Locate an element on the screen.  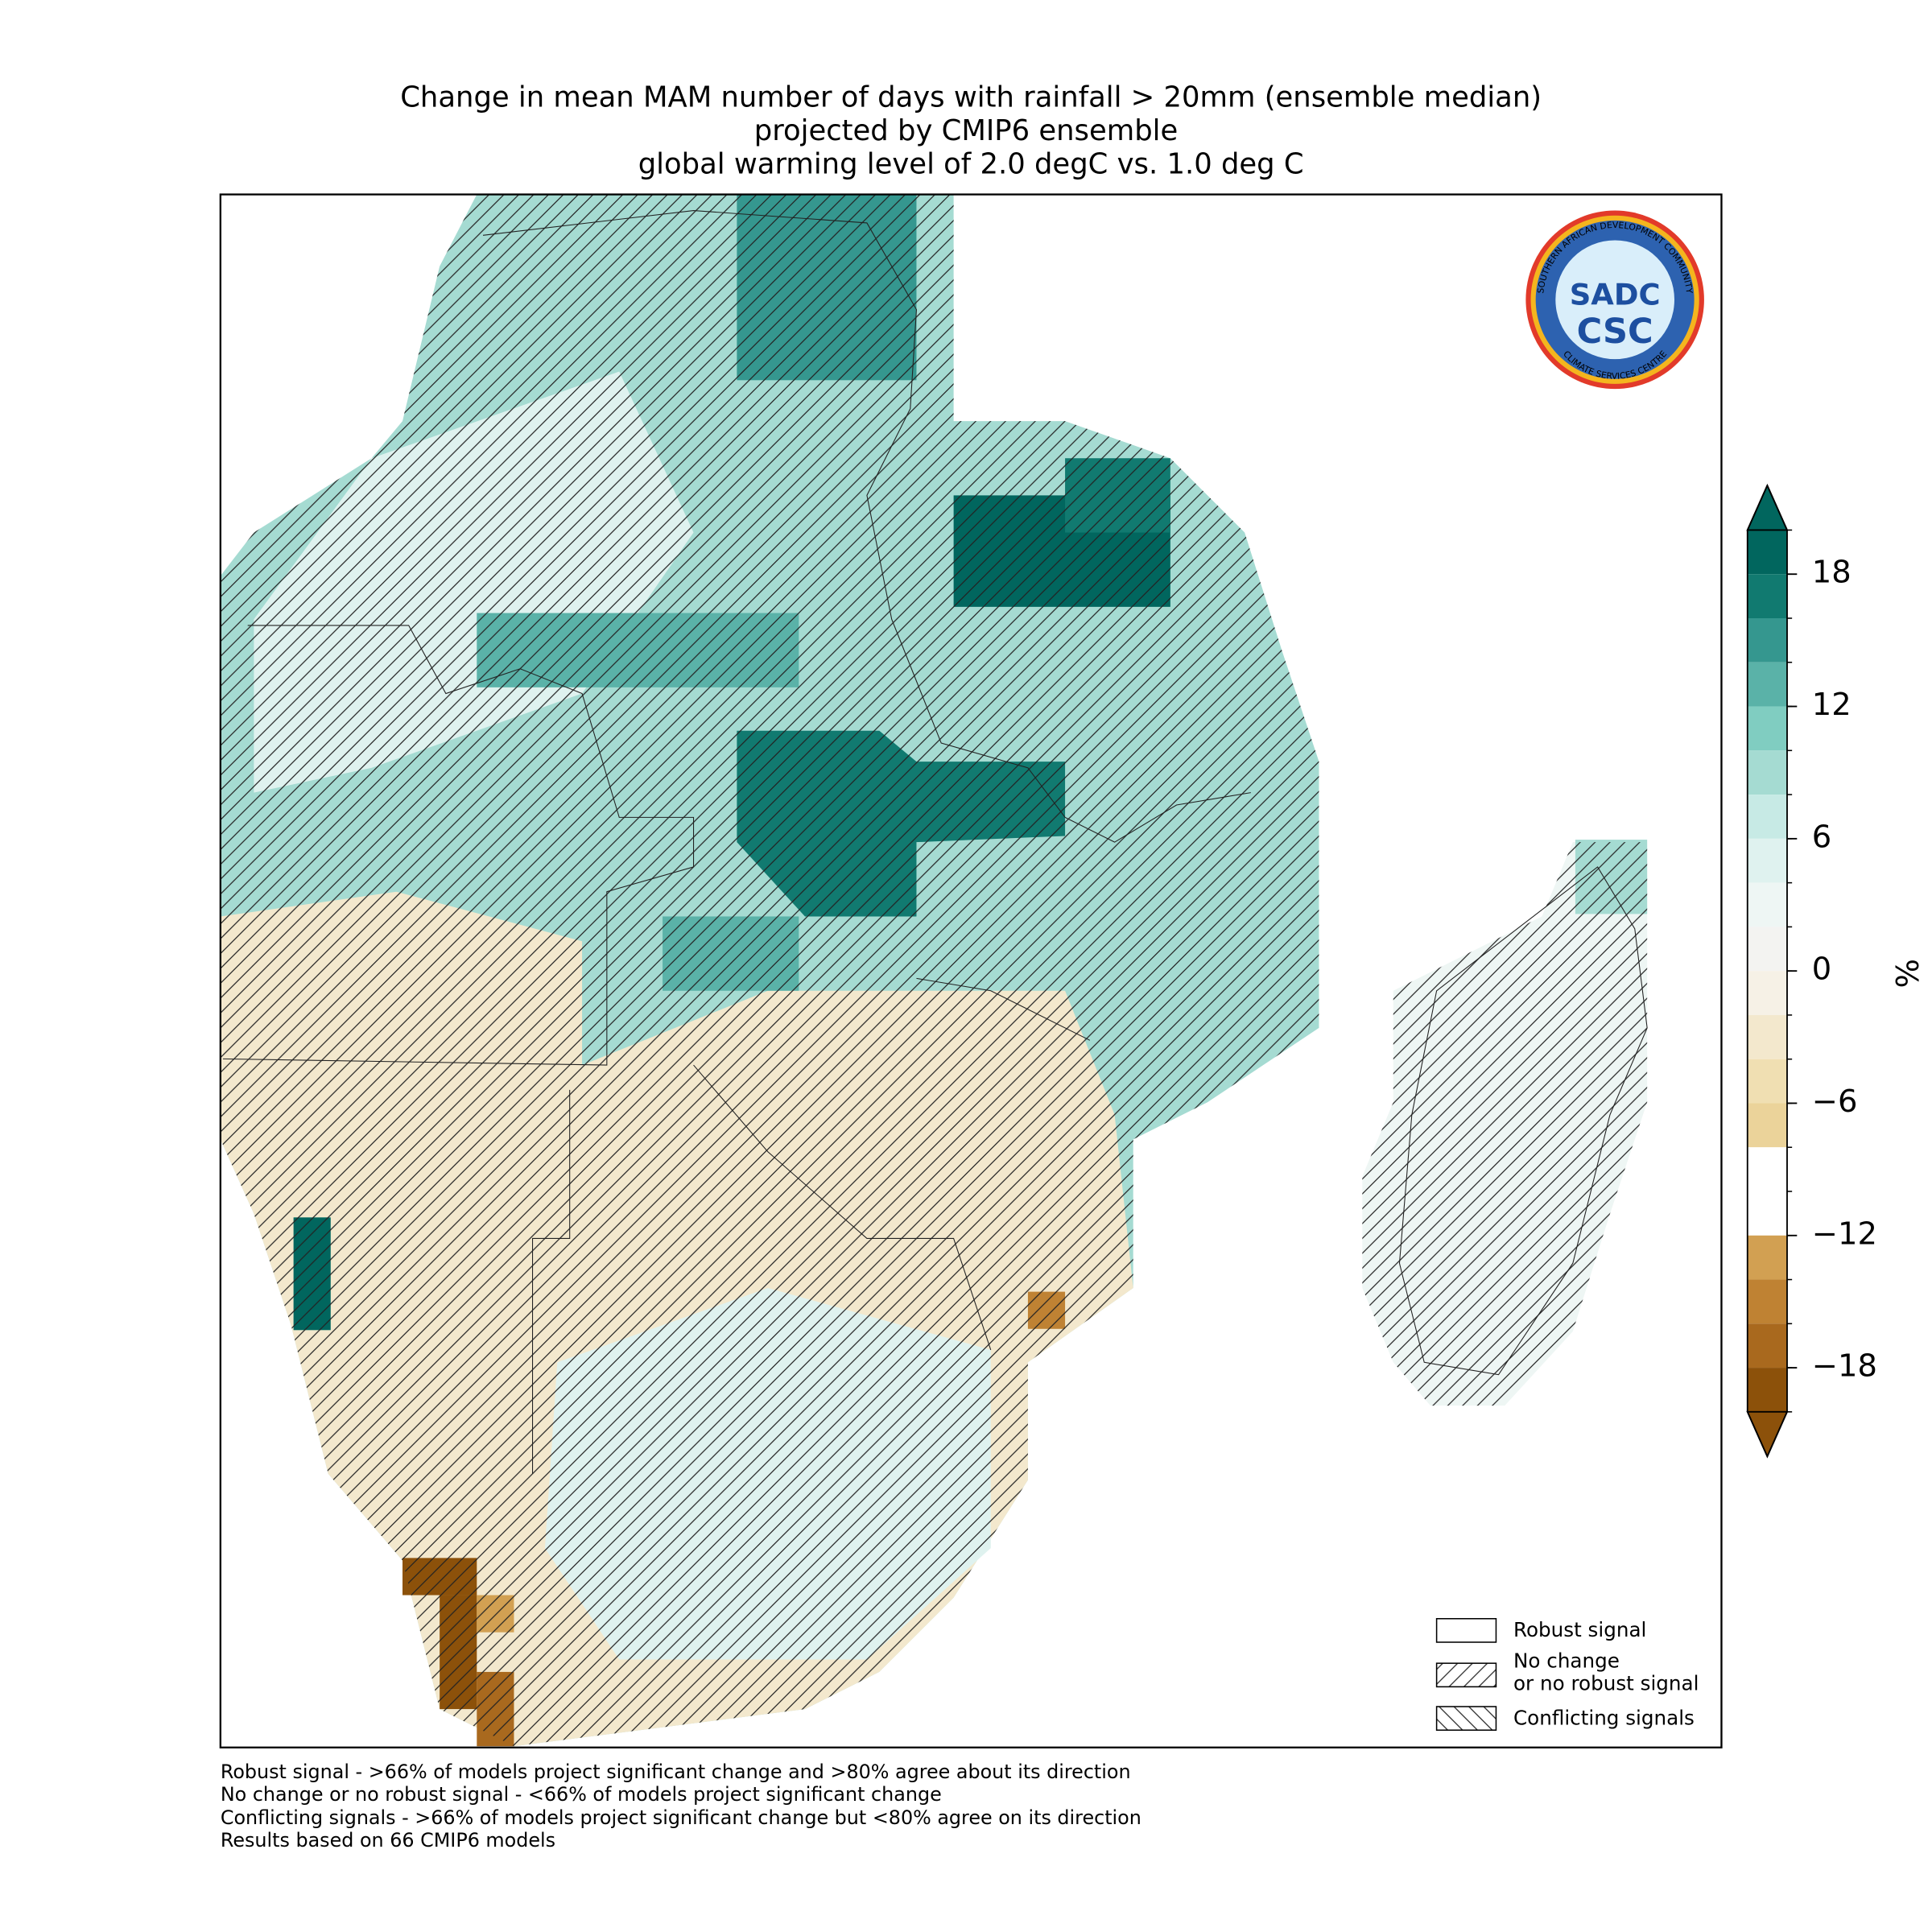
legend-label: Robust signal is located at coordinates (1579, 1629).